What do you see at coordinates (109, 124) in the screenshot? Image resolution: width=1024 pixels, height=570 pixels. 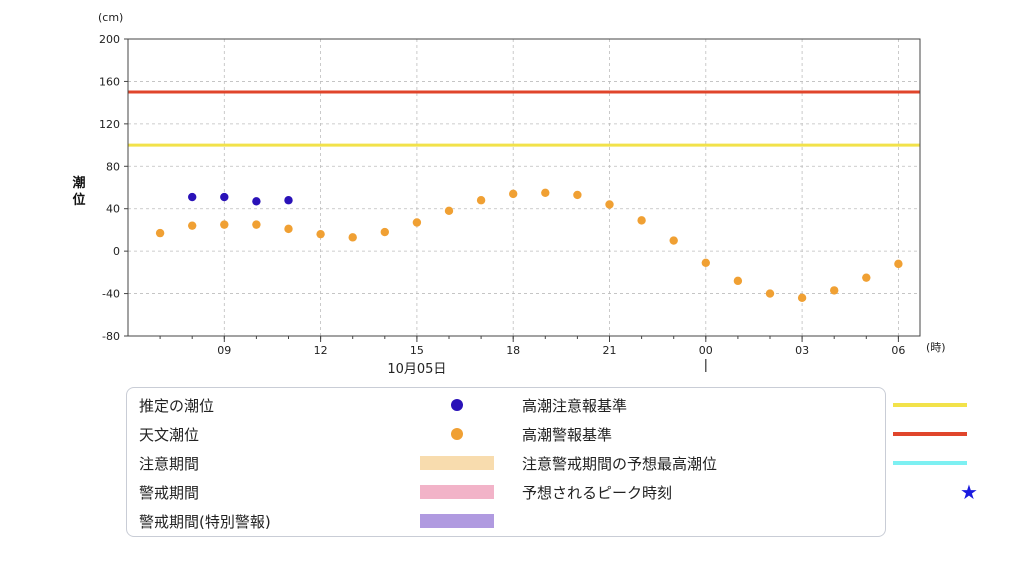 I see `y-tick-label: 120` at bounding box center [109, 124].